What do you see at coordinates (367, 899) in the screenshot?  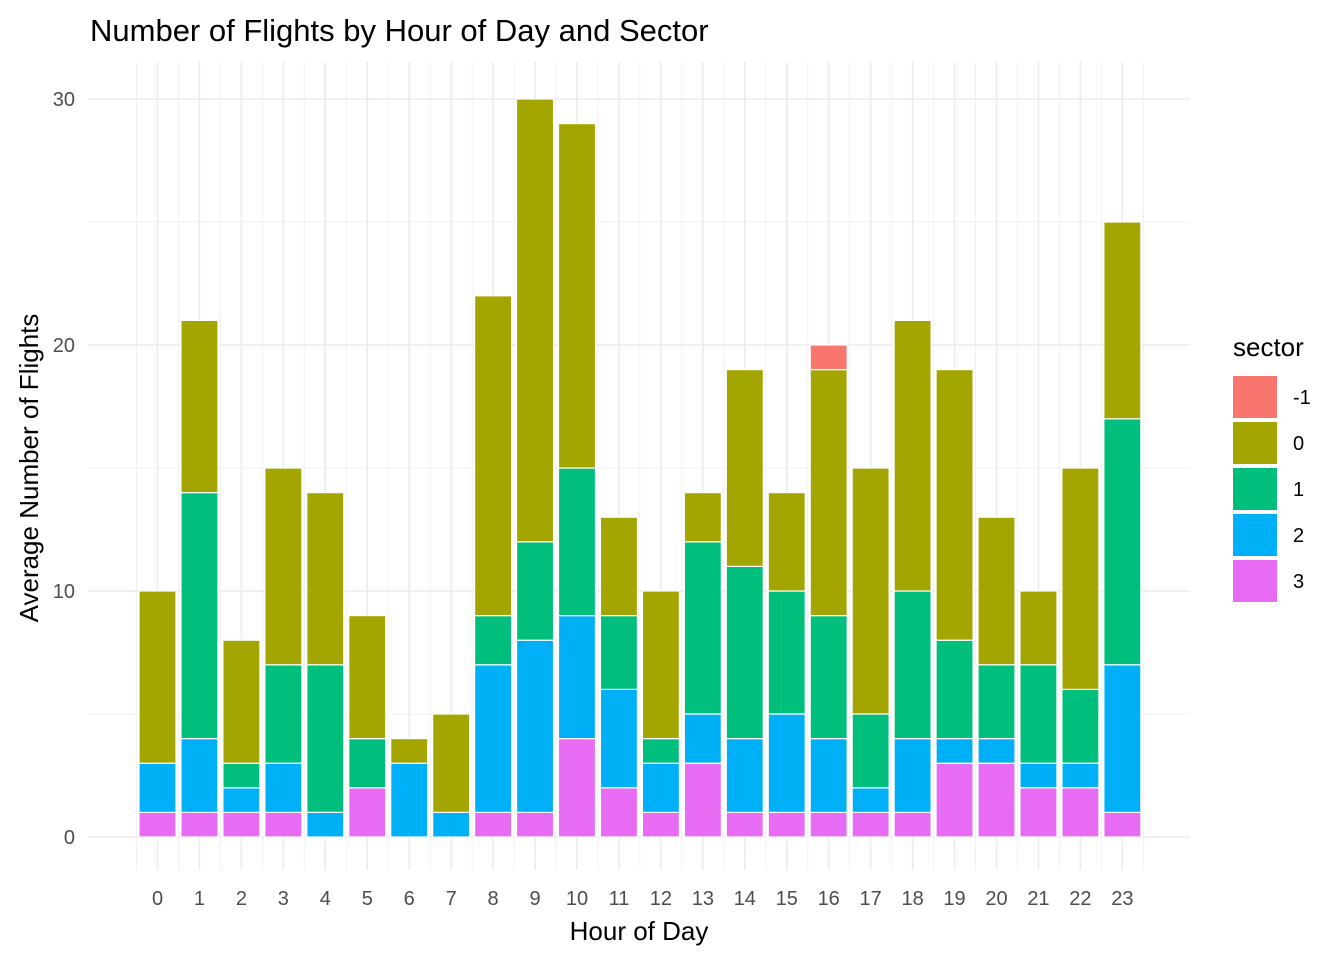 I see `x-tick-label: 5` at bounding box center [367, 899].